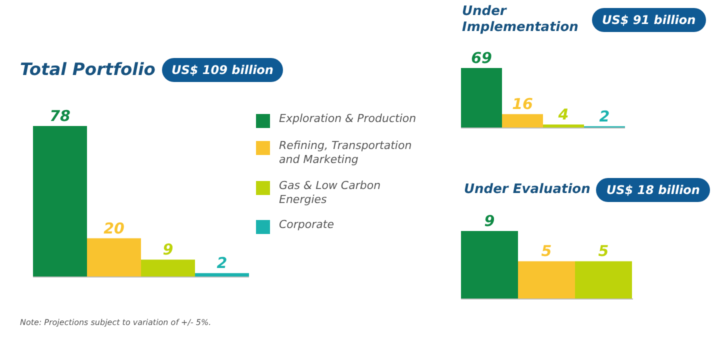 This screenshot has height=337, width=712. Describe the element at coordinates (563, 115) in the screenshot. I see `data-label: 4` at that location.